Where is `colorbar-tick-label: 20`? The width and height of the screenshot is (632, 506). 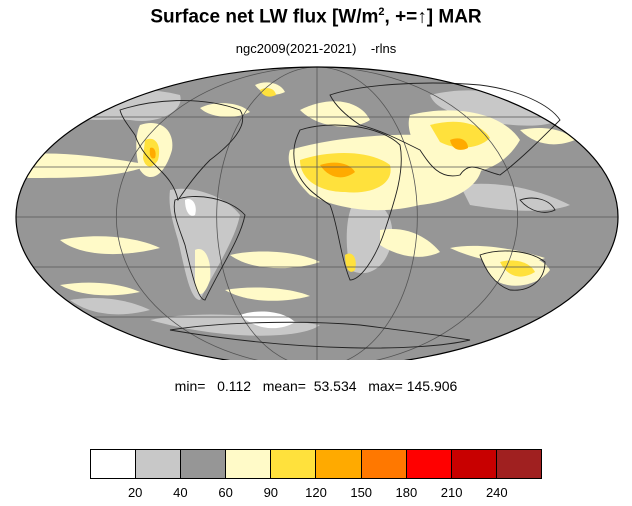
colorbar-tick-label: 20 is located at coordinates (135, 492).